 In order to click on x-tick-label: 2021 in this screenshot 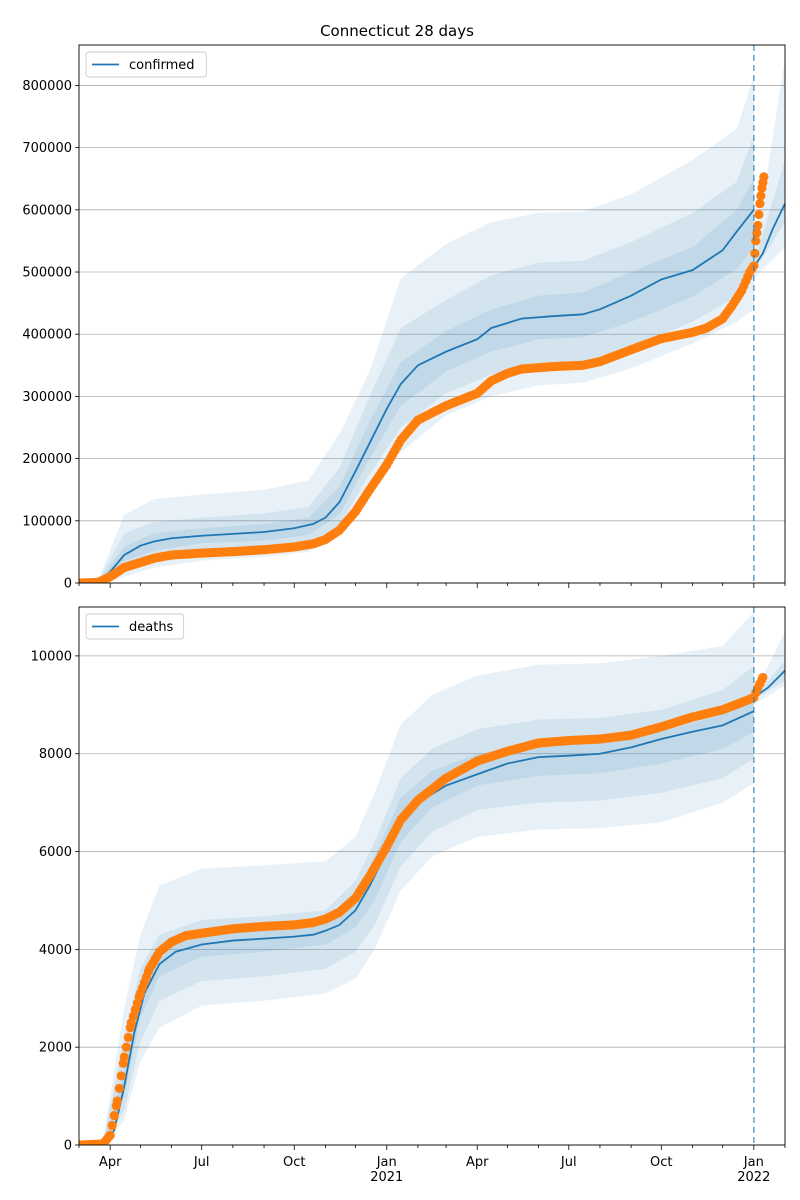, I will do `click(386, 1177)`.